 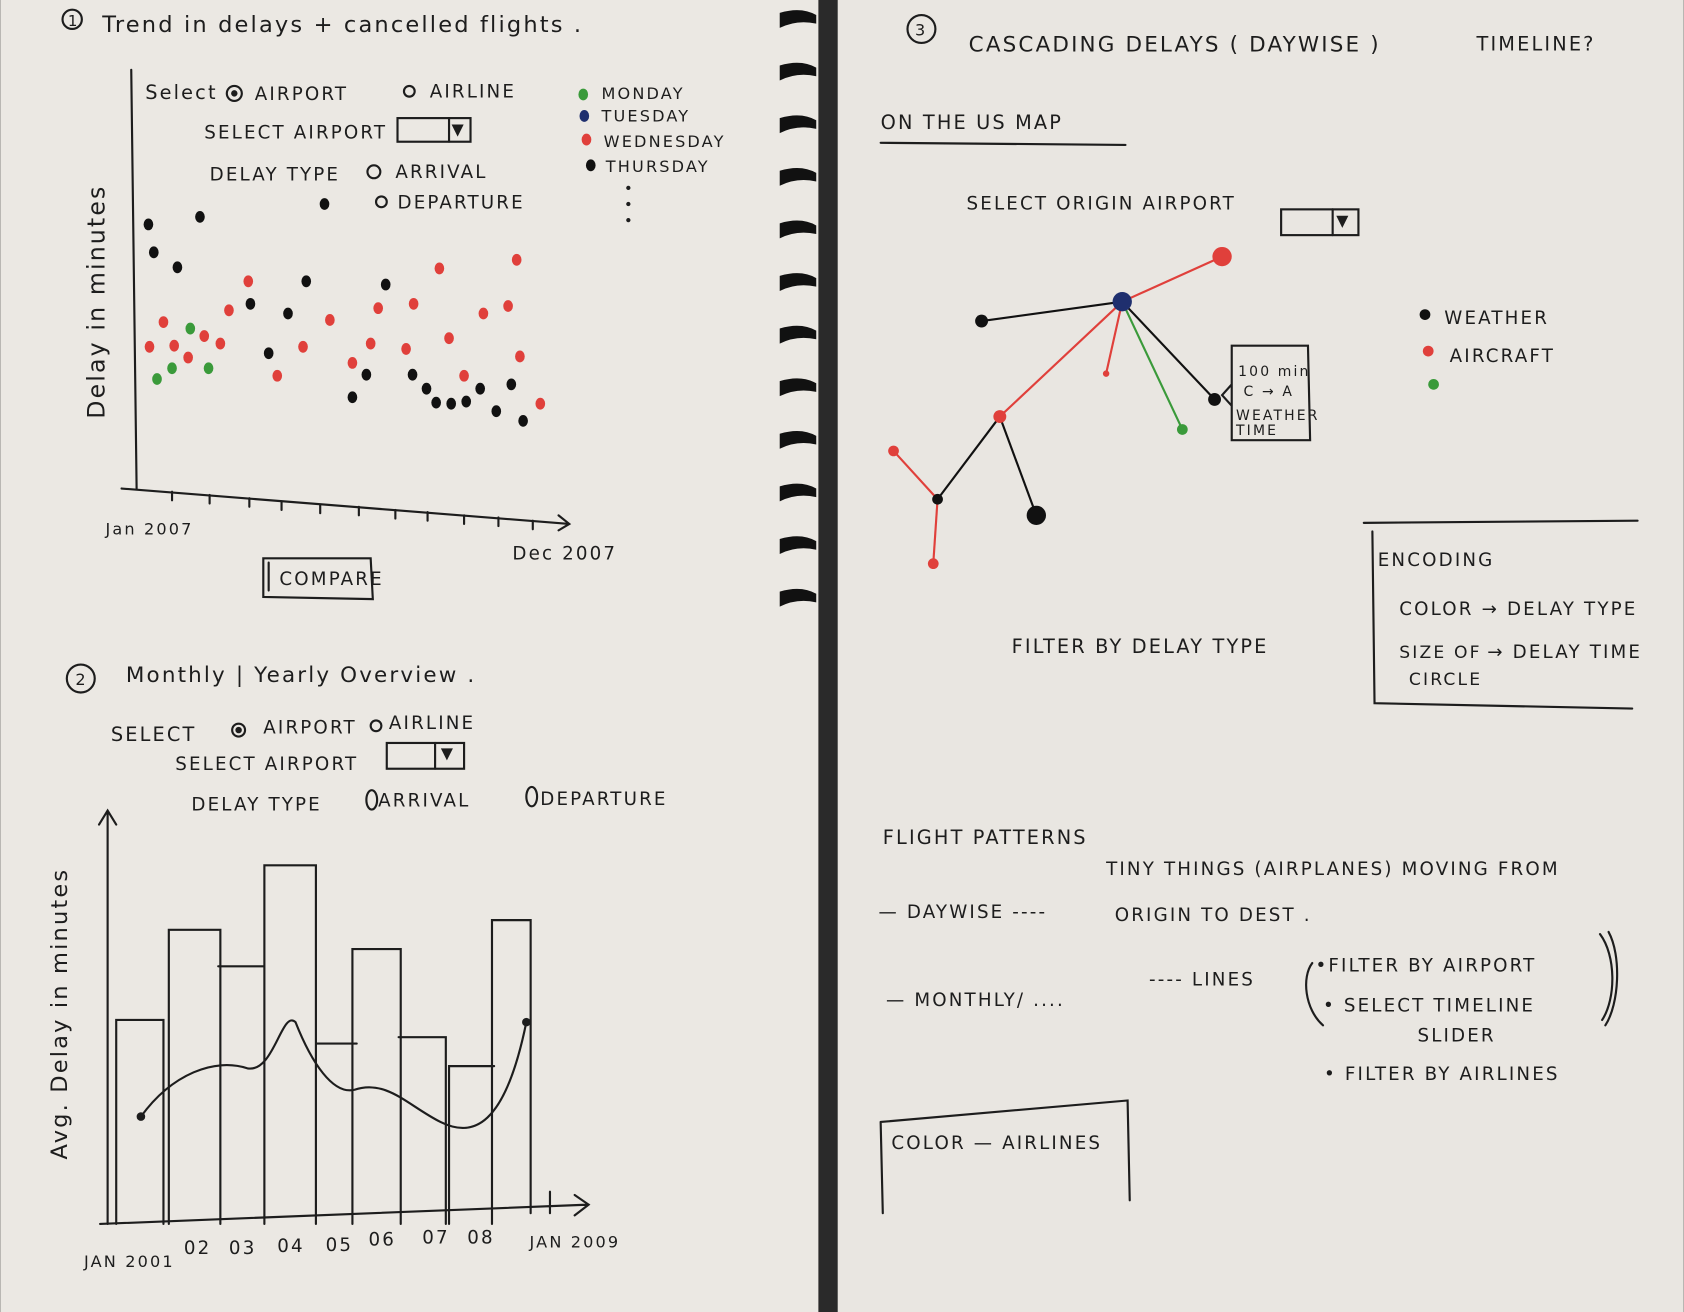 I want to click on sketch-label: — DAYWISE ----, so click(x=963, y=912).